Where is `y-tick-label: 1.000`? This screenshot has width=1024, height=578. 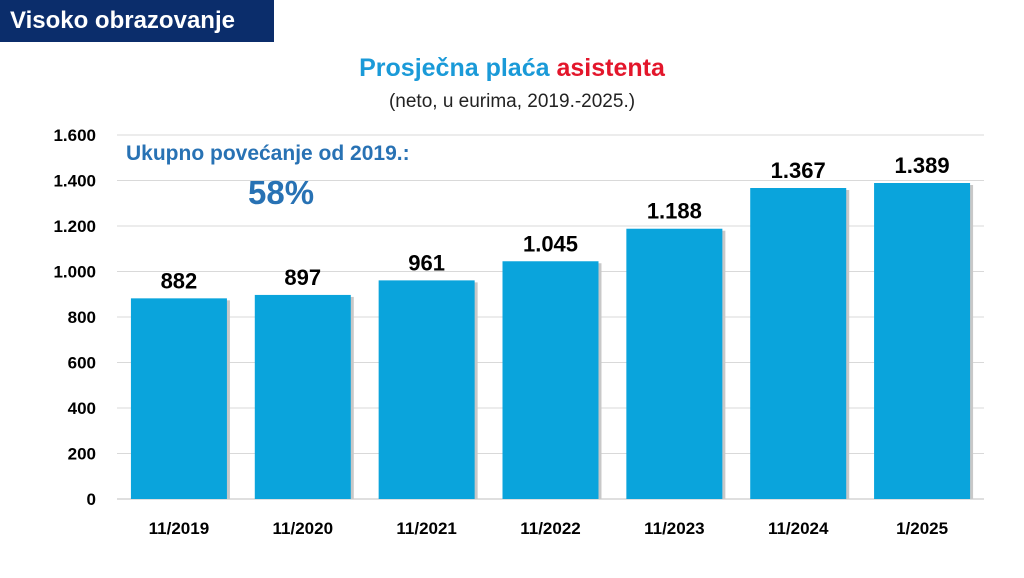 y-tick-label: 1.000 is located at coordinates (74, 272).